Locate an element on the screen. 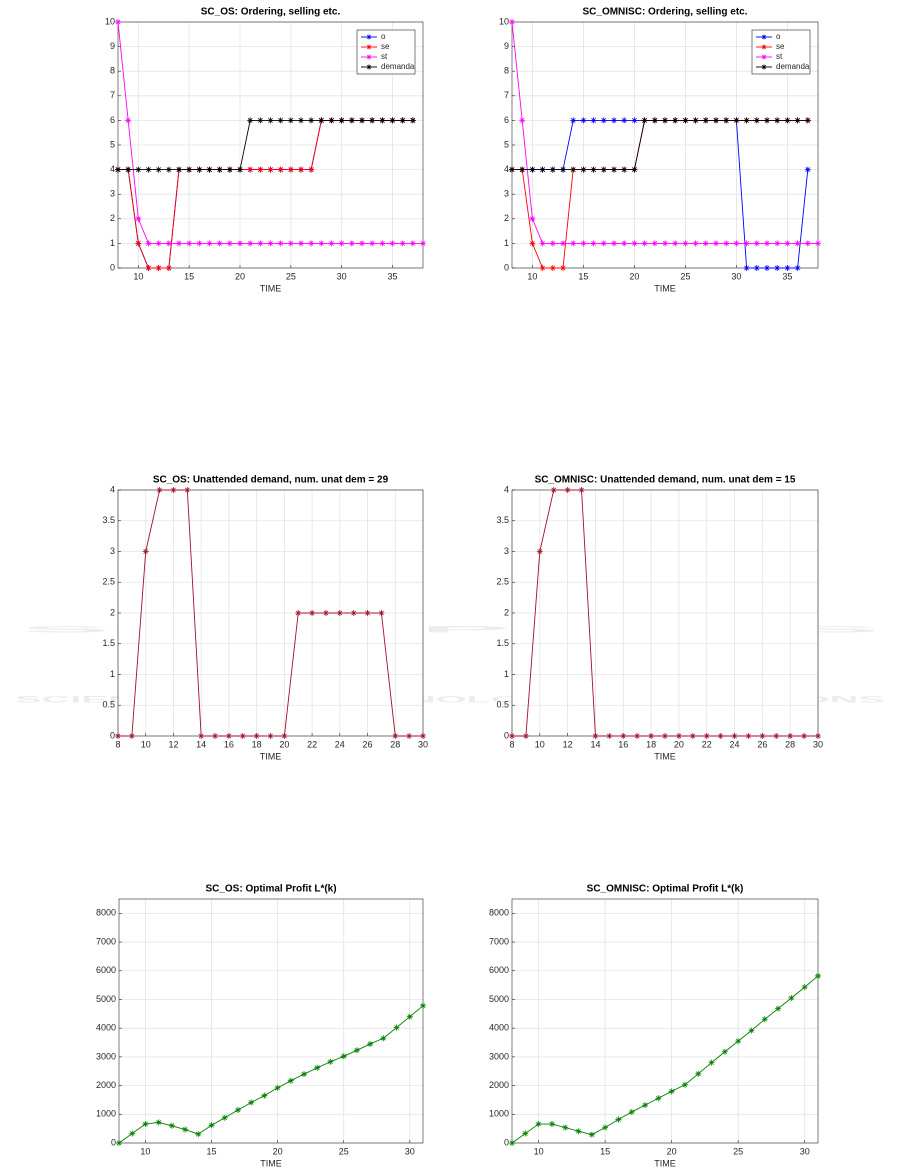  y-tick-label: 2000 is located at coordinates (106, 1085).